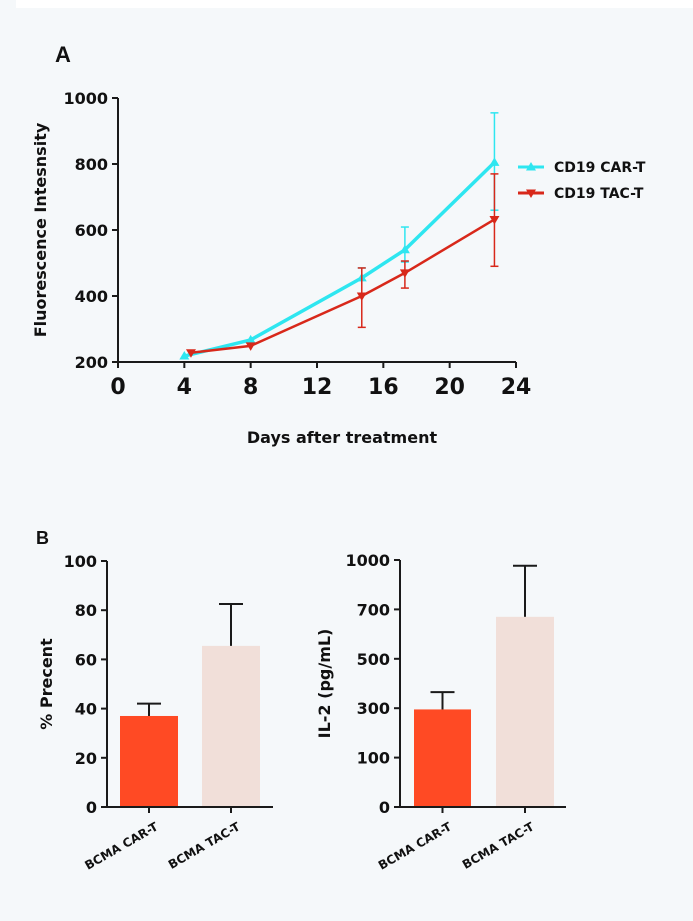 The height and width of the screenshot is (921, 693). Describe the element at coordinates (40, 229) in the screenshot. I see `y-axis-title: Fluorescence Intesnsity` at that location.